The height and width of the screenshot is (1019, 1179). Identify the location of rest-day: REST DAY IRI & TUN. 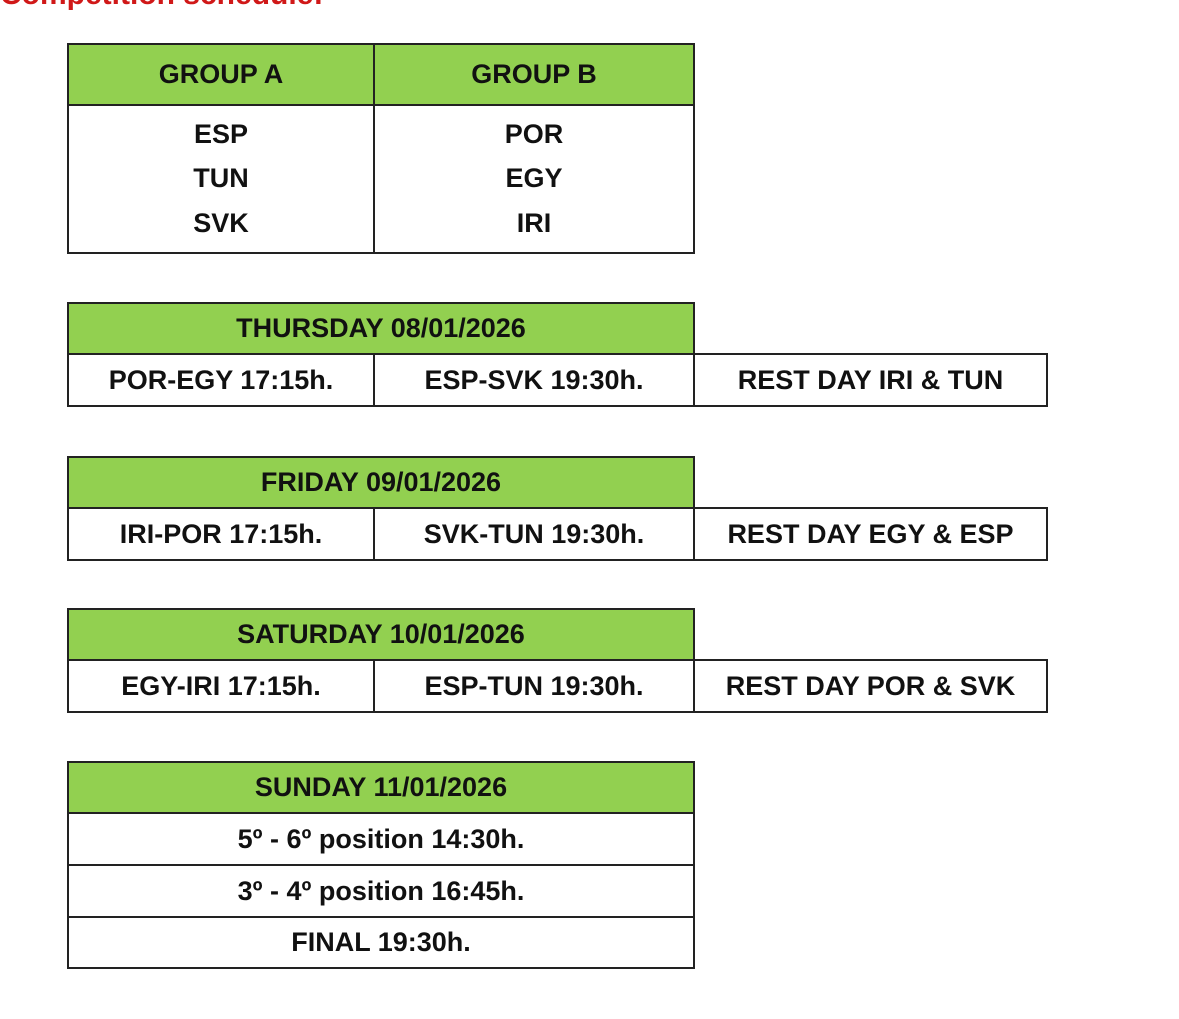
(870, 380).